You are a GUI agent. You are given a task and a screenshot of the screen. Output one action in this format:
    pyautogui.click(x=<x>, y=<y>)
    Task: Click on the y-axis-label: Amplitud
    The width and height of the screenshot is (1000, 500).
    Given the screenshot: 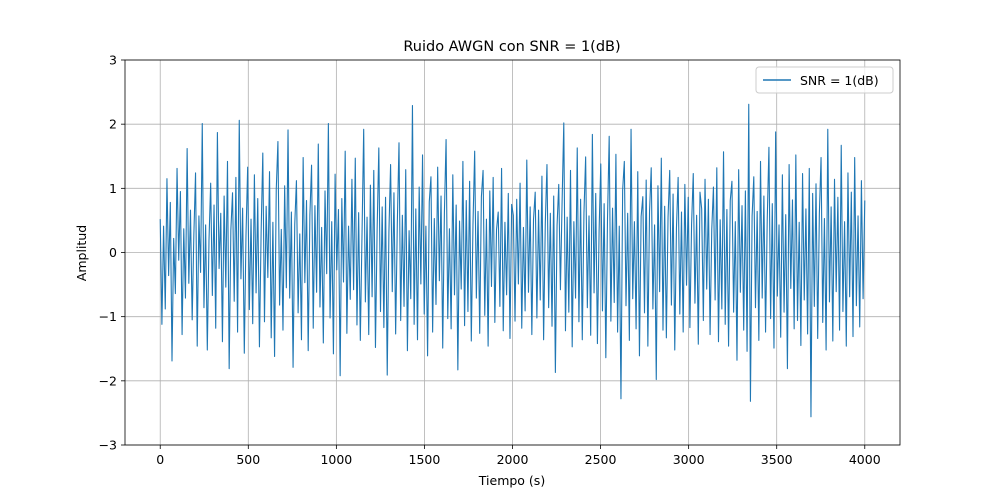 What is the action you would take?
    pyautogui.click(x=81, y=253)
    